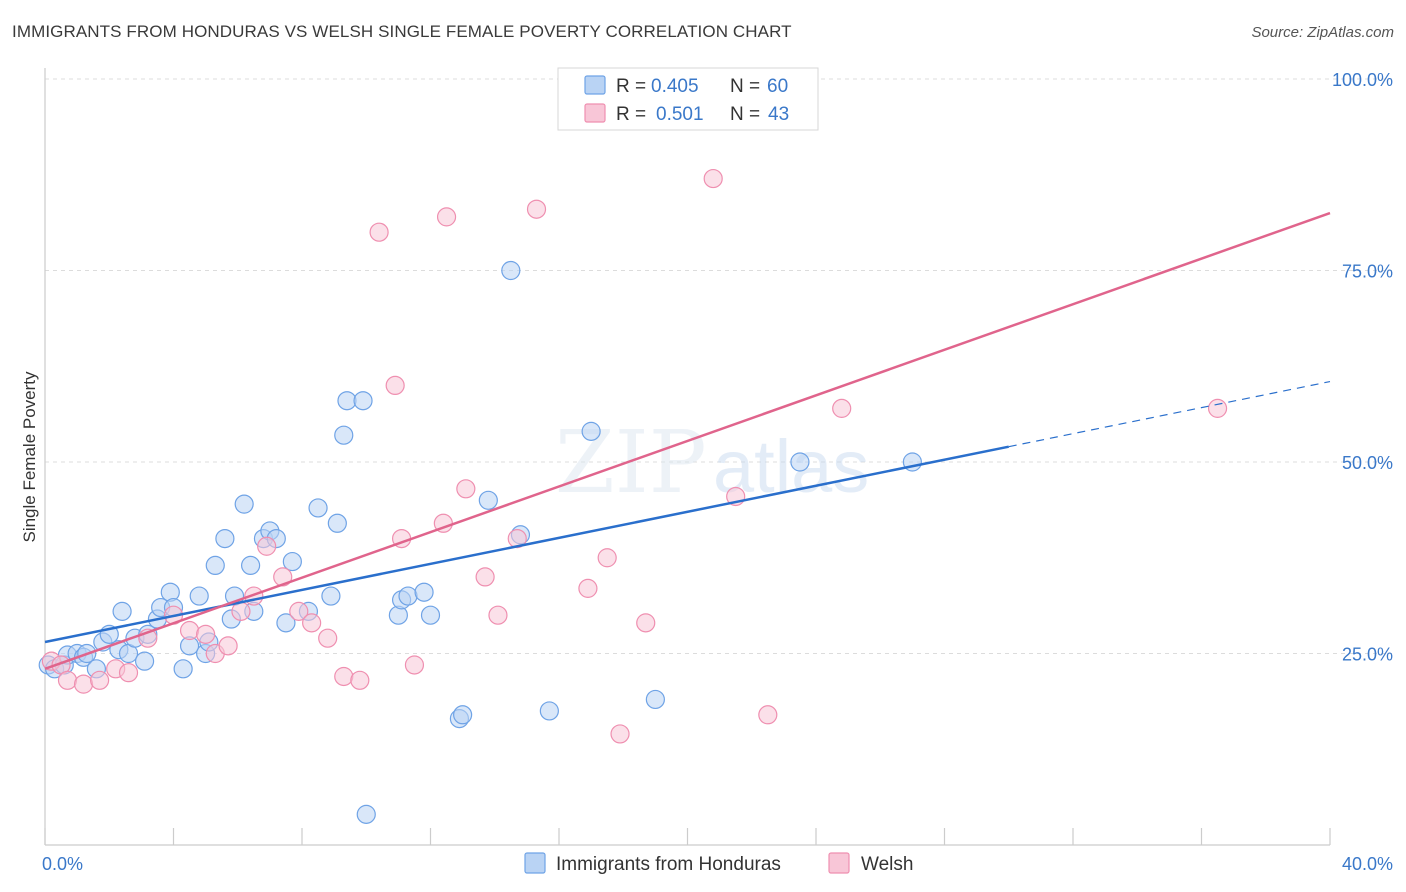 This screenshot has width=1406, height=892. Describe the element at coordinates (680, 114) in the screenshot. I see `legend-r-value-welsh: 0.501` at that location.